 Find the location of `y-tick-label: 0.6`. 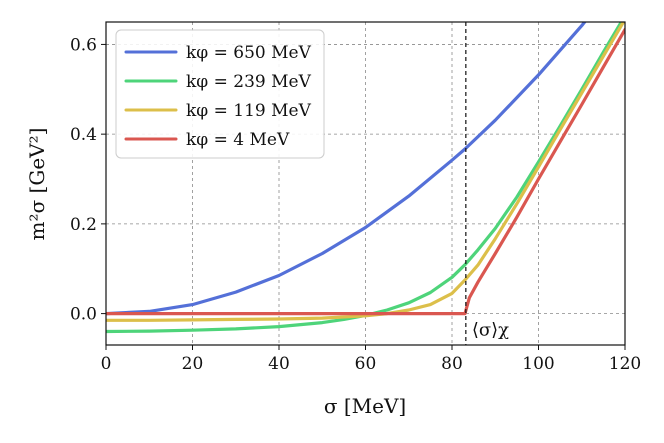

y-tick-label: 0.6 is located at coordinates (83, 45).